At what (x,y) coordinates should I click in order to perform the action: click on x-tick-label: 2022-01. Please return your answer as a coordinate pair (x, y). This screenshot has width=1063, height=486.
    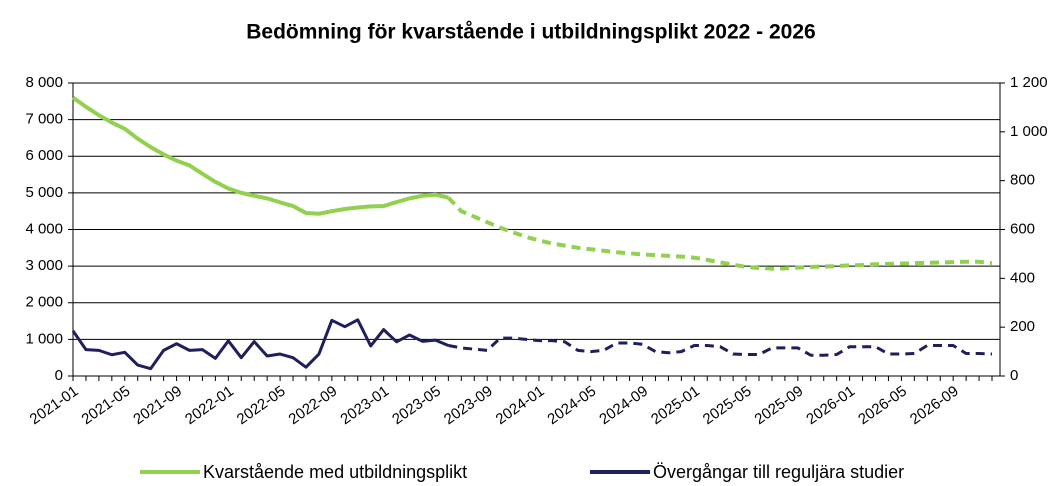
    Looking at the image, I should click on (209, 406).